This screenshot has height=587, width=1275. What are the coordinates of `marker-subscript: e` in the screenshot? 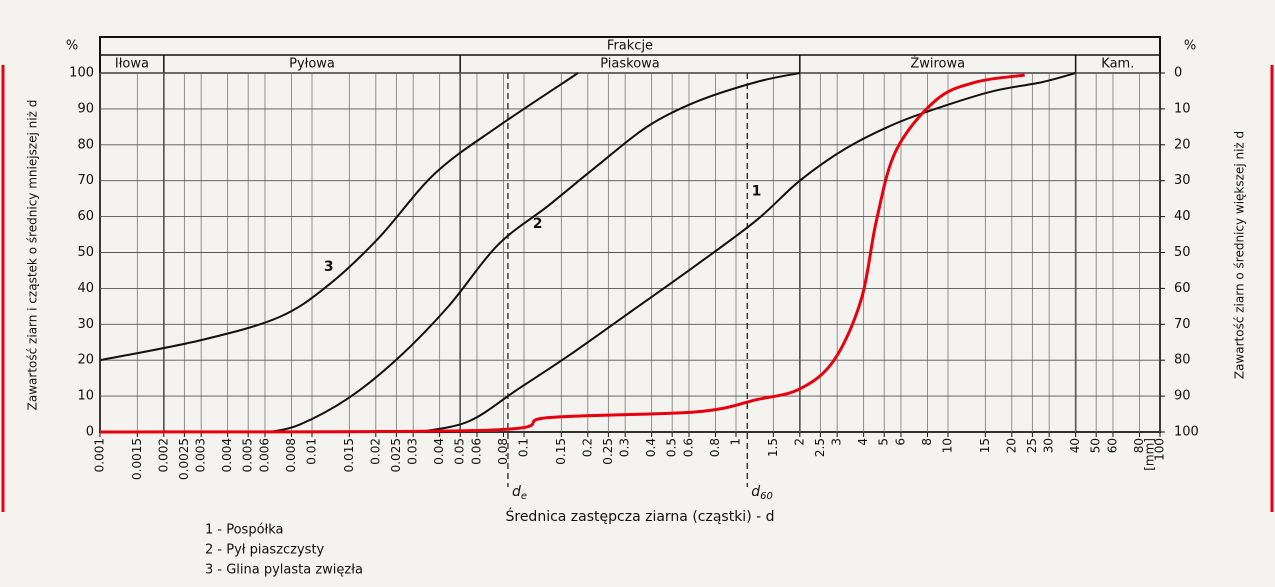 It's located at (524, 496).